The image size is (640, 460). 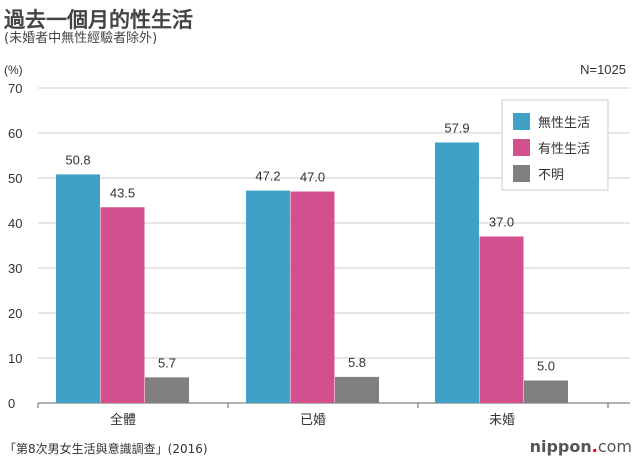 I want to click on bar-無性生活-已婚, so click(x=268, y=296).